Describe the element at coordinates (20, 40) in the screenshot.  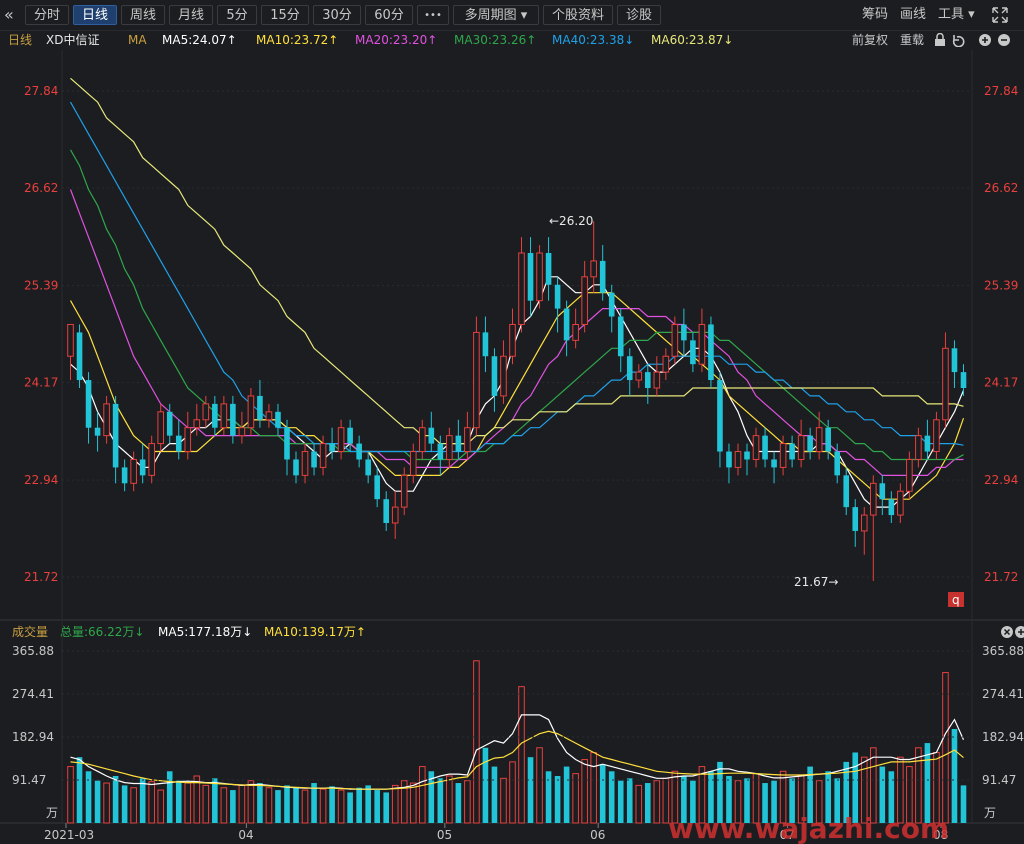
I see `period-label: 日线` at that location.